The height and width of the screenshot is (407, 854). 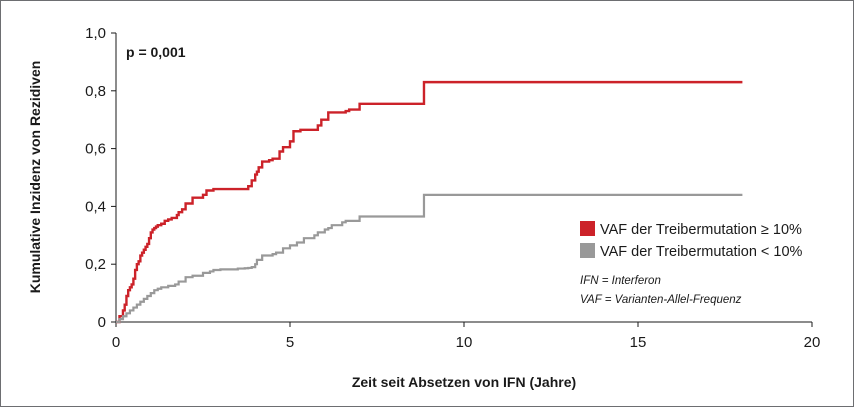 What do you see at coordinates (620, 281) in the screenshot?
I see `note-ifn: IFN = Interferon` at bounding box center [620, 281].